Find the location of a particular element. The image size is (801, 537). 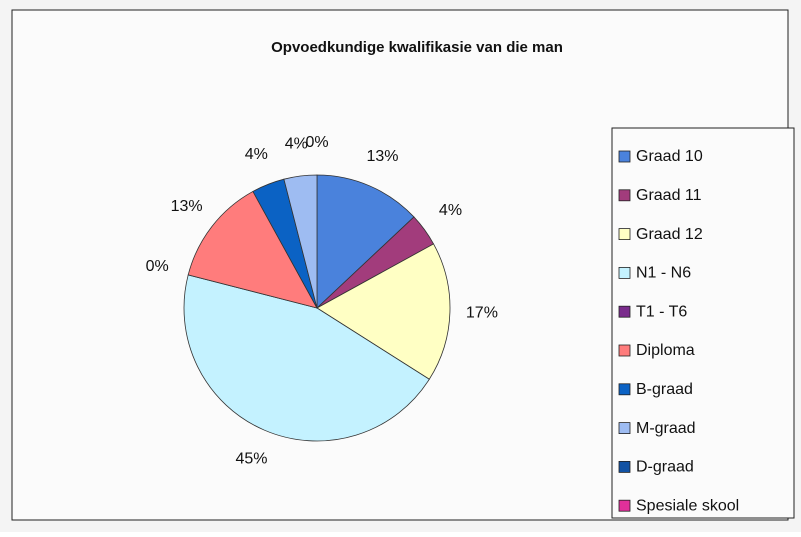

legend-label: D-graad is located at coordinates (665, 467).